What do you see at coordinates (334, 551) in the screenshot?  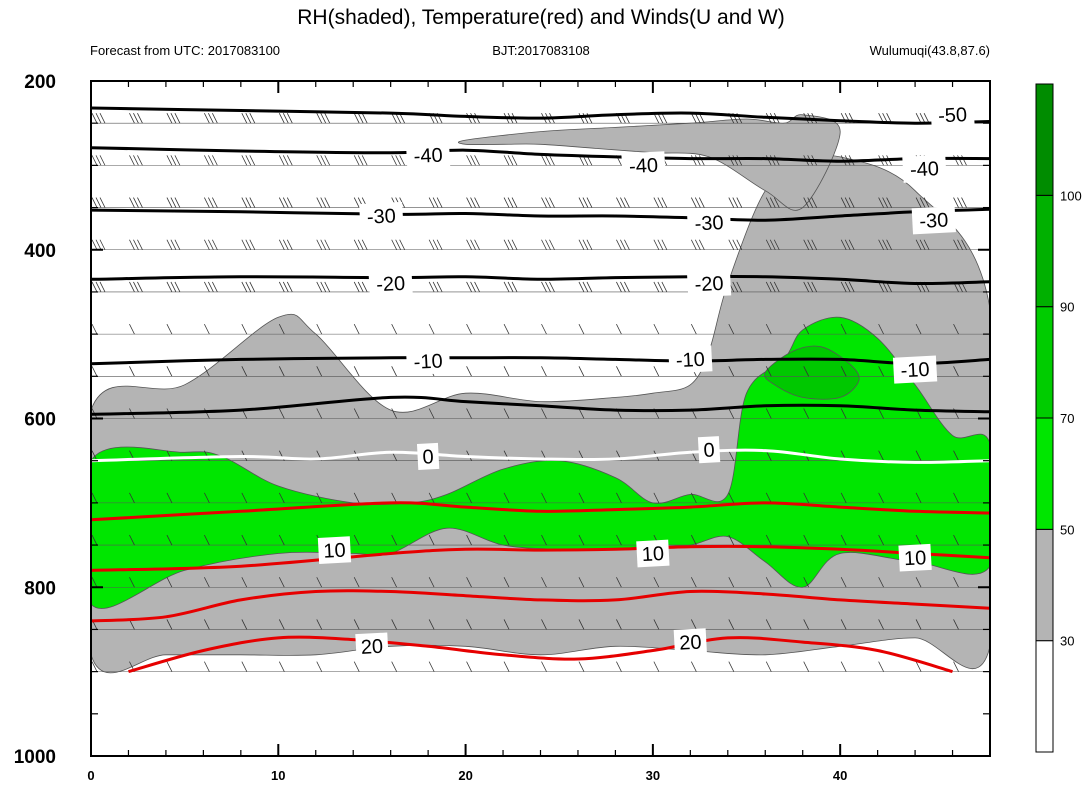 I see `contour-label-text: 10` at bounding box center [334, 551].